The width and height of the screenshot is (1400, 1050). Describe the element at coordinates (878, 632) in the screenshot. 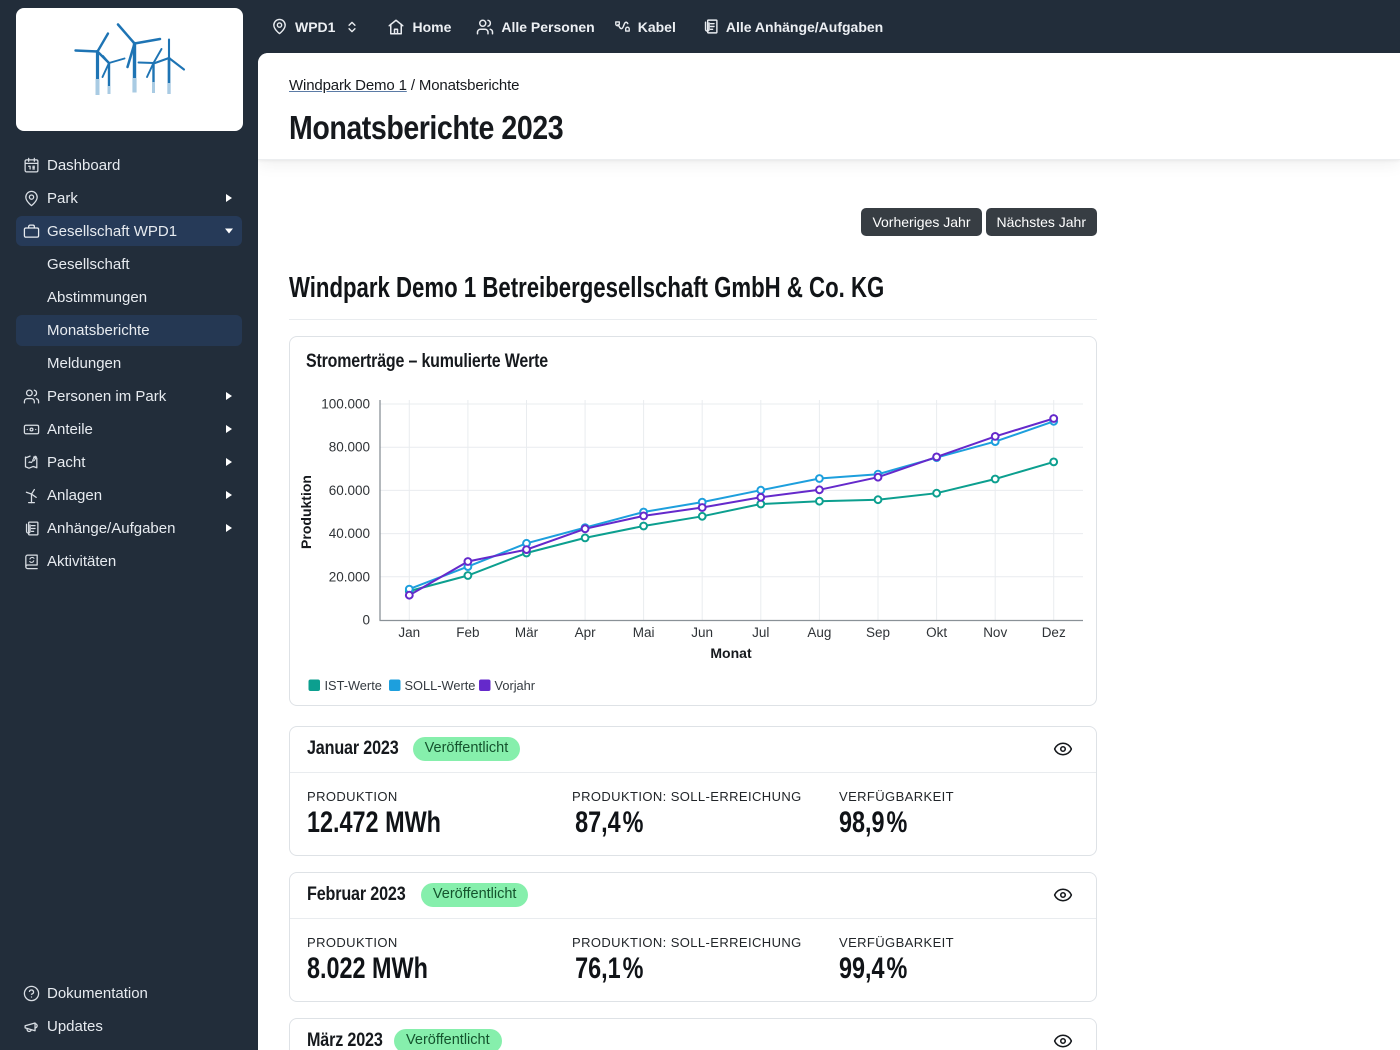

I see `svg-text: Sep` at that location.